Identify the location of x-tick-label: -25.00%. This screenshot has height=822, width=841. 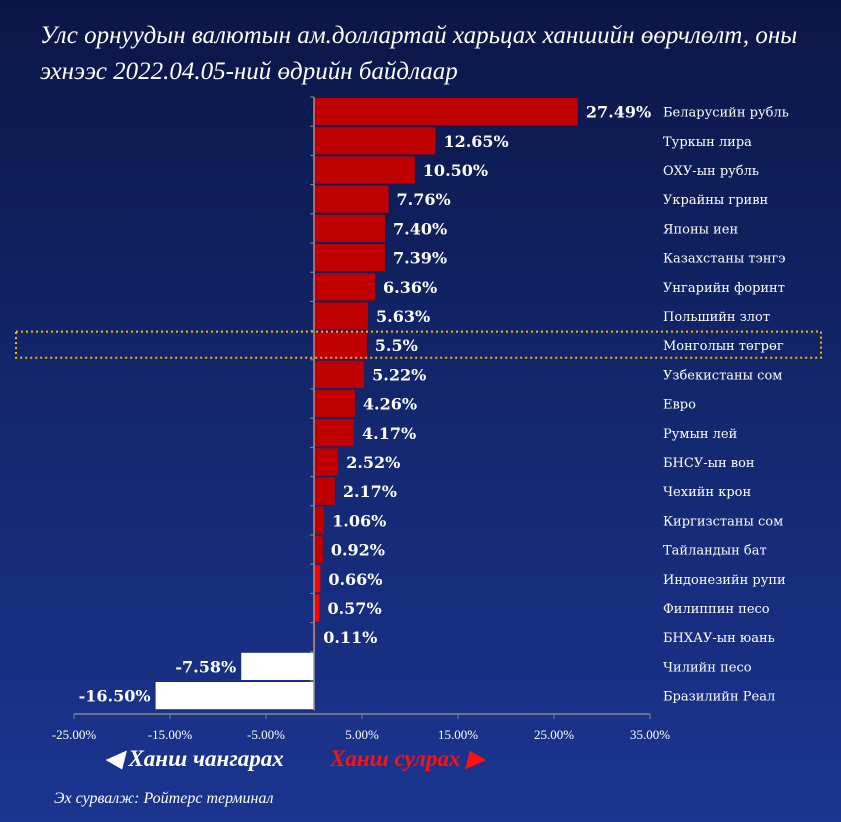
(74, 734).